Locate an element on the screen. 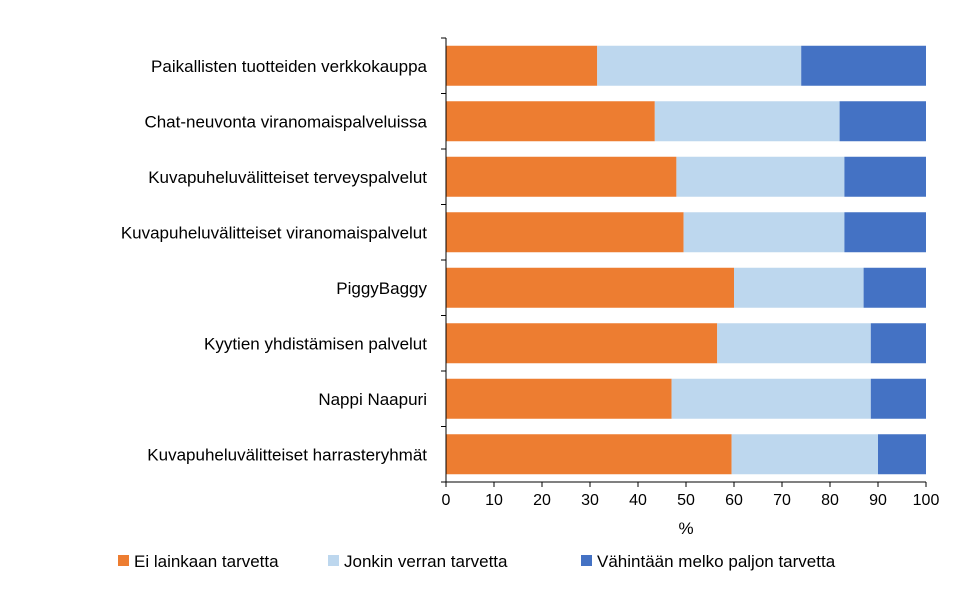  x-tick-label: 30 is located at coordinates (590, 500).